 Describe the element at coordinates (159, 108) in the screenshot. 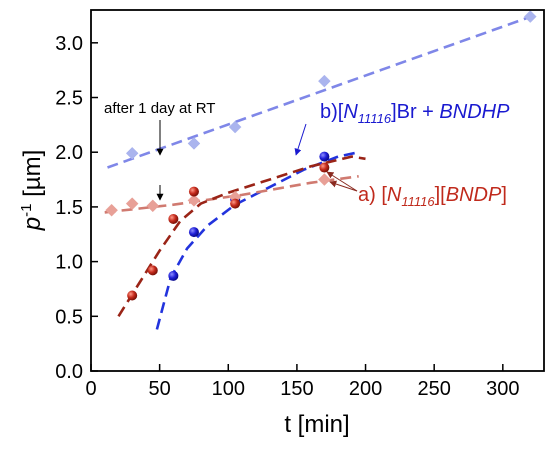

I see `annotation-note: after 1 day at RT` at that location.